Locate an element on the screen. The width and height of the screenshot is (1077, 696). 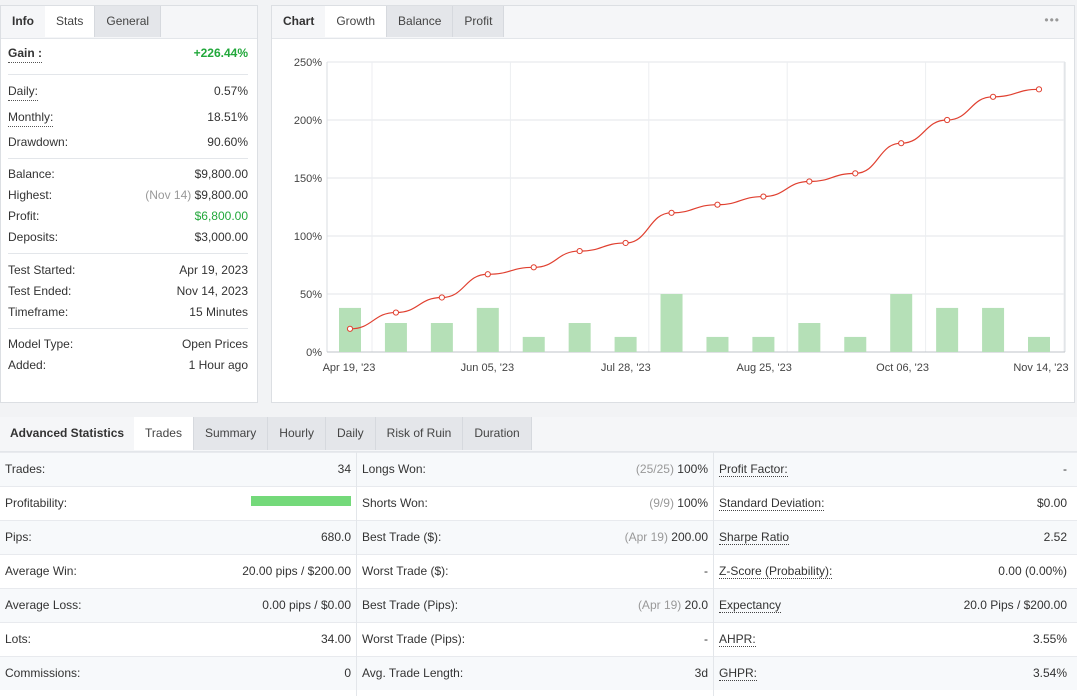
tab-profit: Profit is located at coordinates (479, 21).